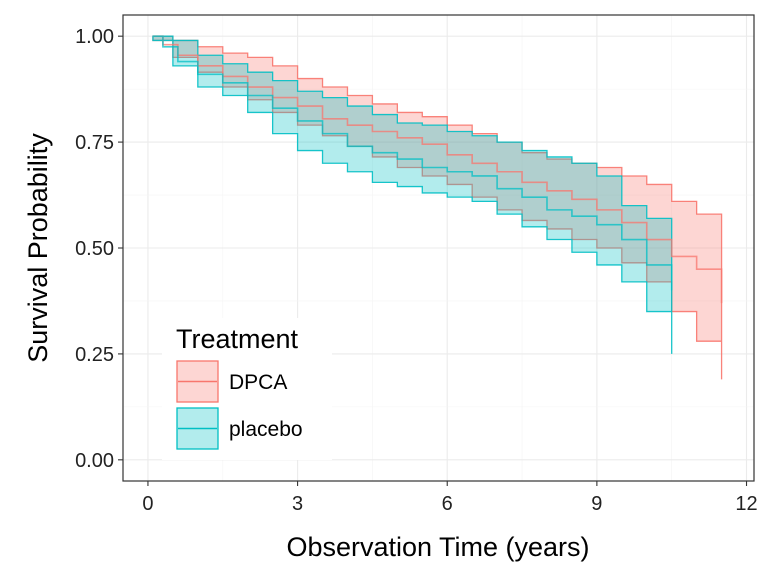 The height and width of the screenshot is (576, 768). I want to click on x-tick-label: 12, so click(746, 504).